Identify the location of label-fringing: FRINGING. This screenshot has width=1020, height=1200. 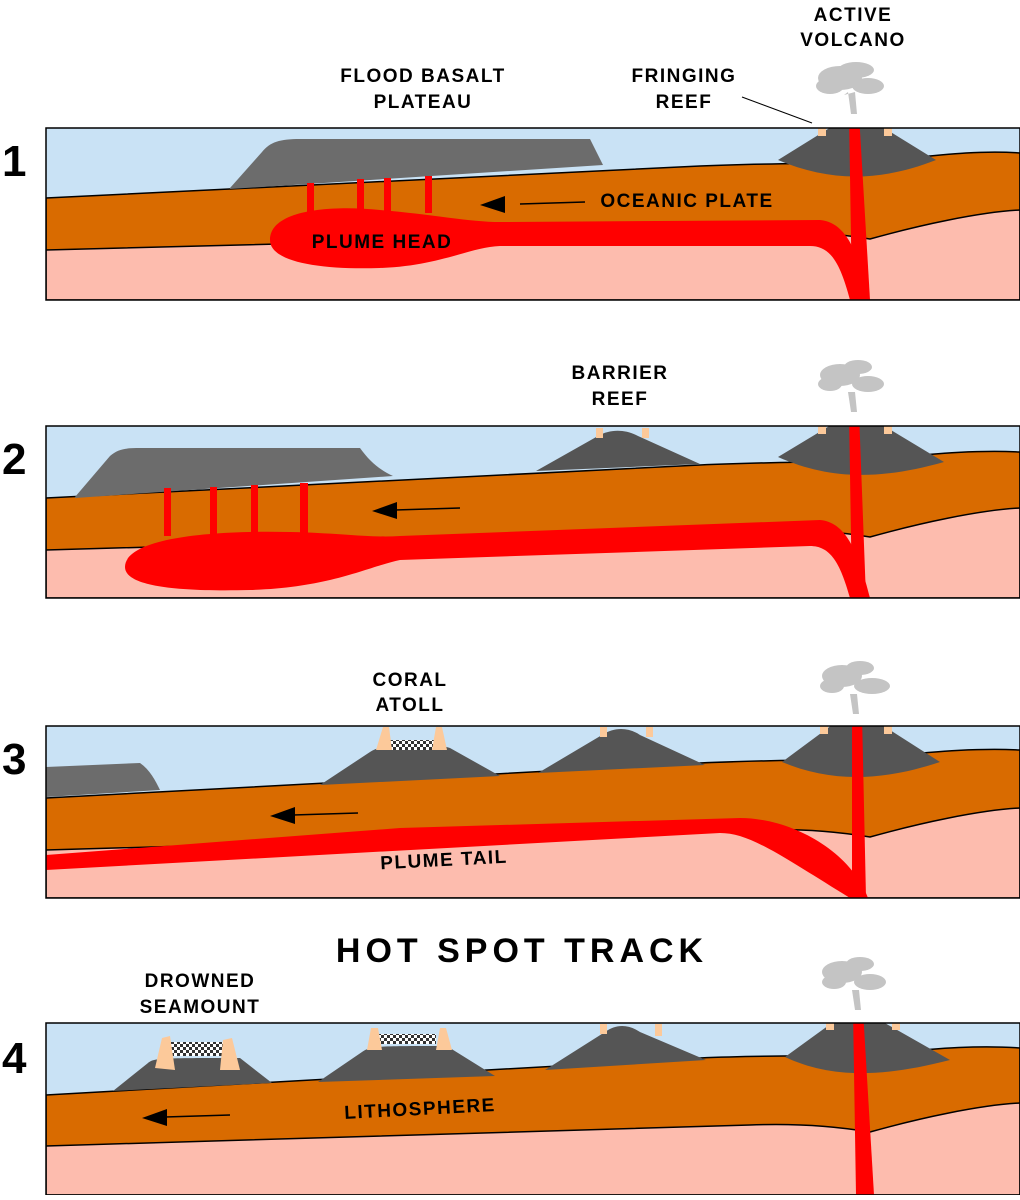
(684, 76).